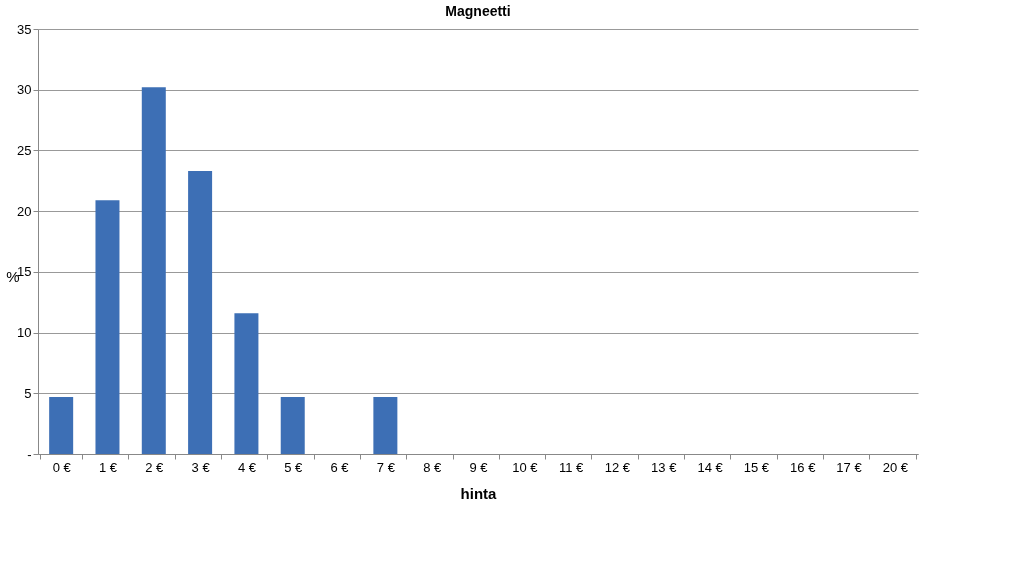  What do you see at coordinates (28, 393) in the screenshot?
I see `y-tick-label: 5` at bounding box center [28, 393].